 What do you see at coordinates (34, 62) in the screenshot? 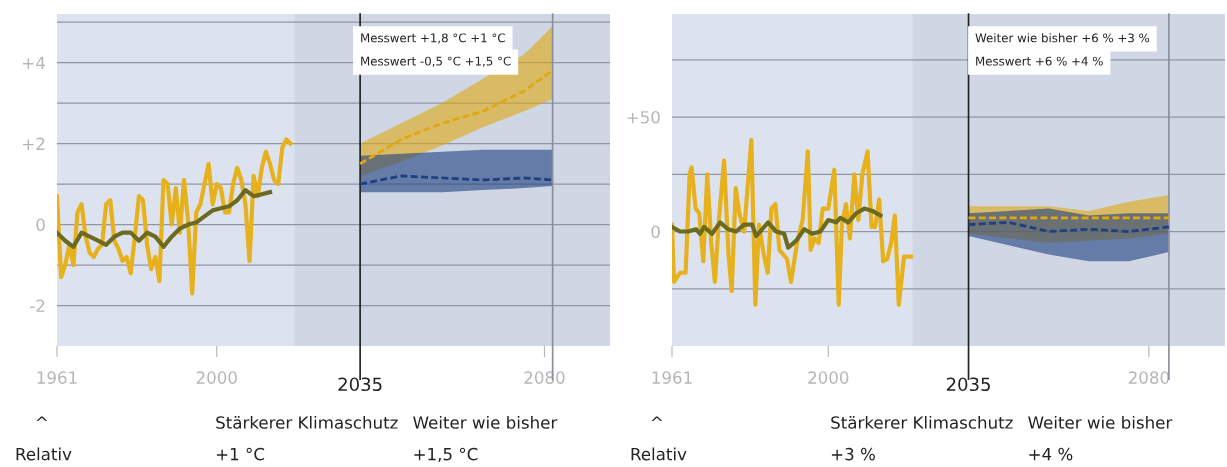
I see `y-tick-label: +4` at bounding box center [34, 62].